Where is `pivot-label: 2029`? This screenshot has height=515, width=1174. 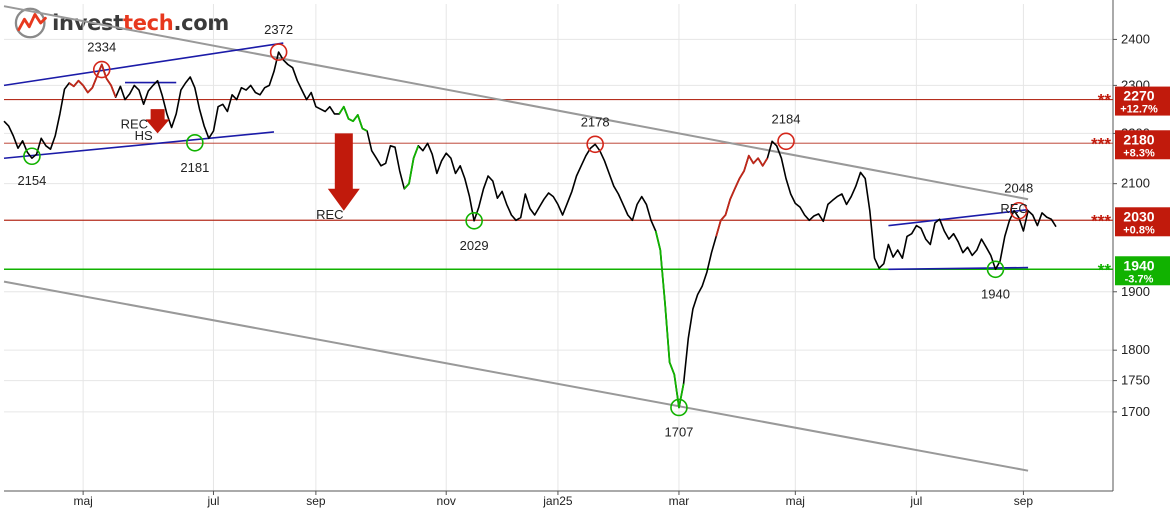 pivot-label: 2029 is located at coordinates (474, 245).